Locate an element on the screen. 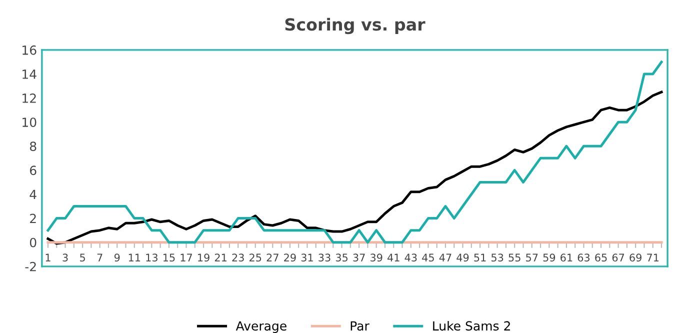 The height and width of the screenshot is (333, 699). x-tick-label: 13 is located at coordinates (152, 258).